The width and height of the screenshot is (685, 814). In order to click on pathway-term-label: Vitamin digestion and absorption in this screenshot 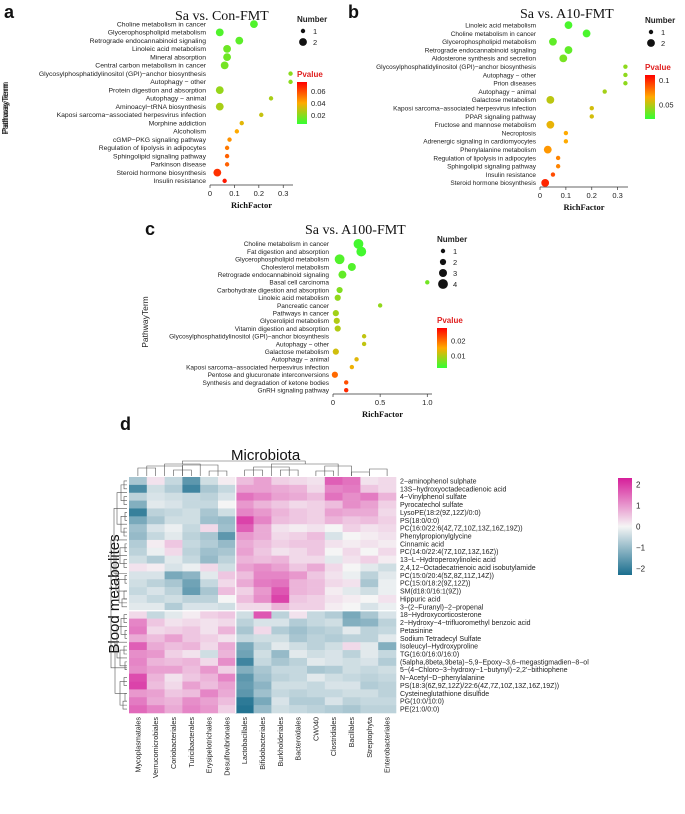, I will do `click(282, 329)`.